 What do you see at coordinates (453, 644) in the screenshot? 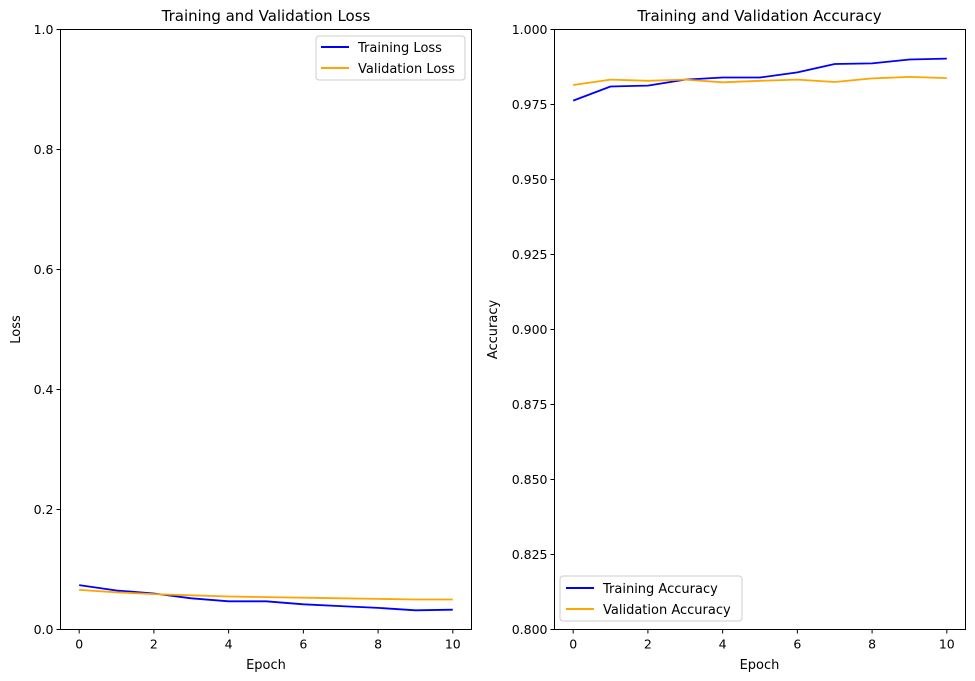
I see `loss-x-tick-label: 10` at bounding box center [453, 644].